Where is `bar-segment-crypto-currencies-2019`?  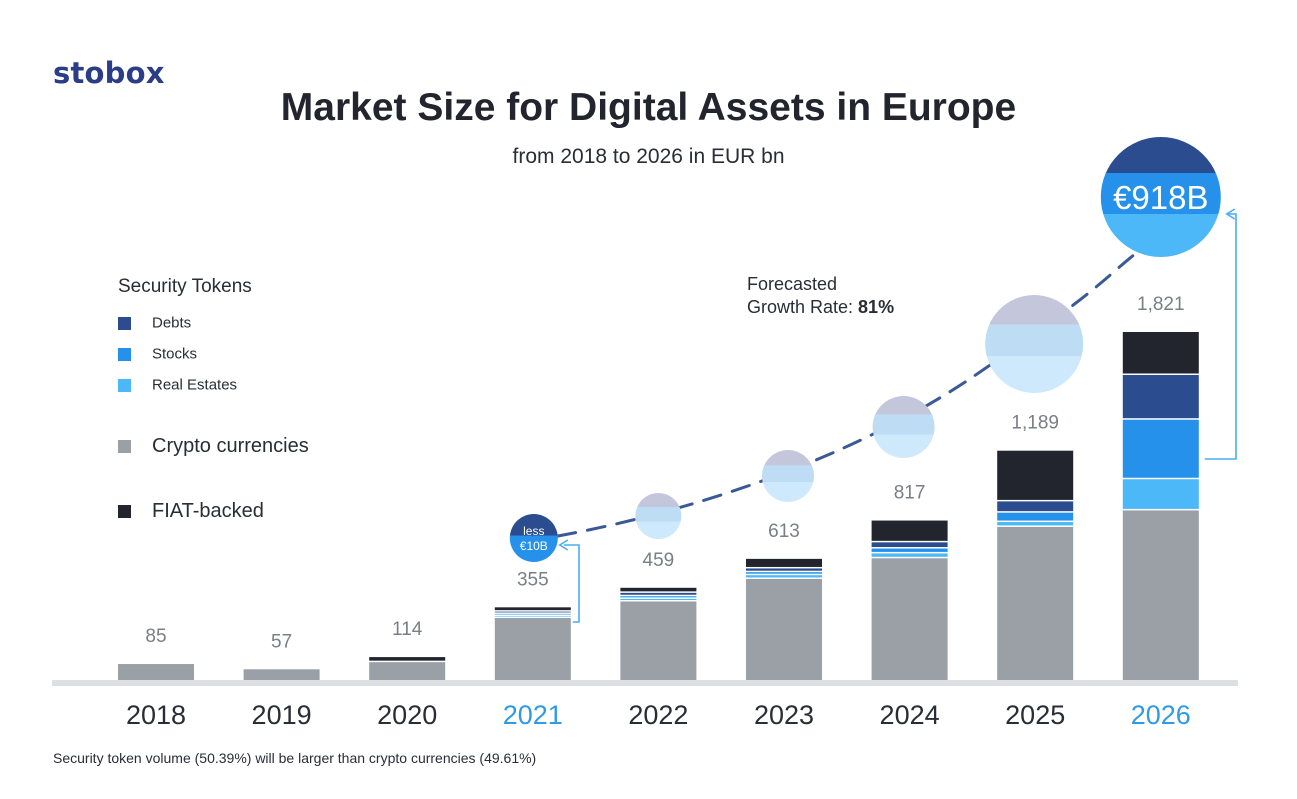
bar-segment-crypto-currencies-2019 is located at coordinates (281, 674).